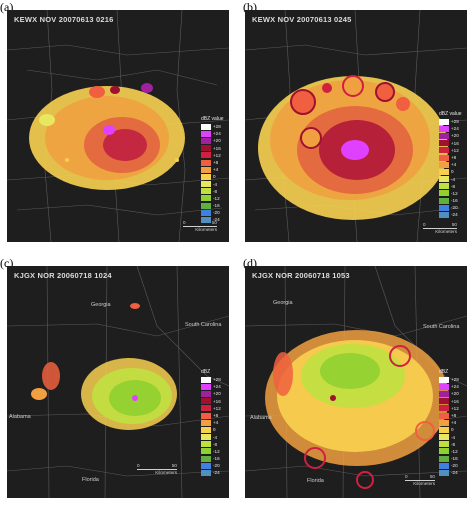  What do you see at coordinates (63, 275) in the screenshot?
I see `panel-title-c: KJGX NOR 20060718 1024` at bounding box center [63, 275].